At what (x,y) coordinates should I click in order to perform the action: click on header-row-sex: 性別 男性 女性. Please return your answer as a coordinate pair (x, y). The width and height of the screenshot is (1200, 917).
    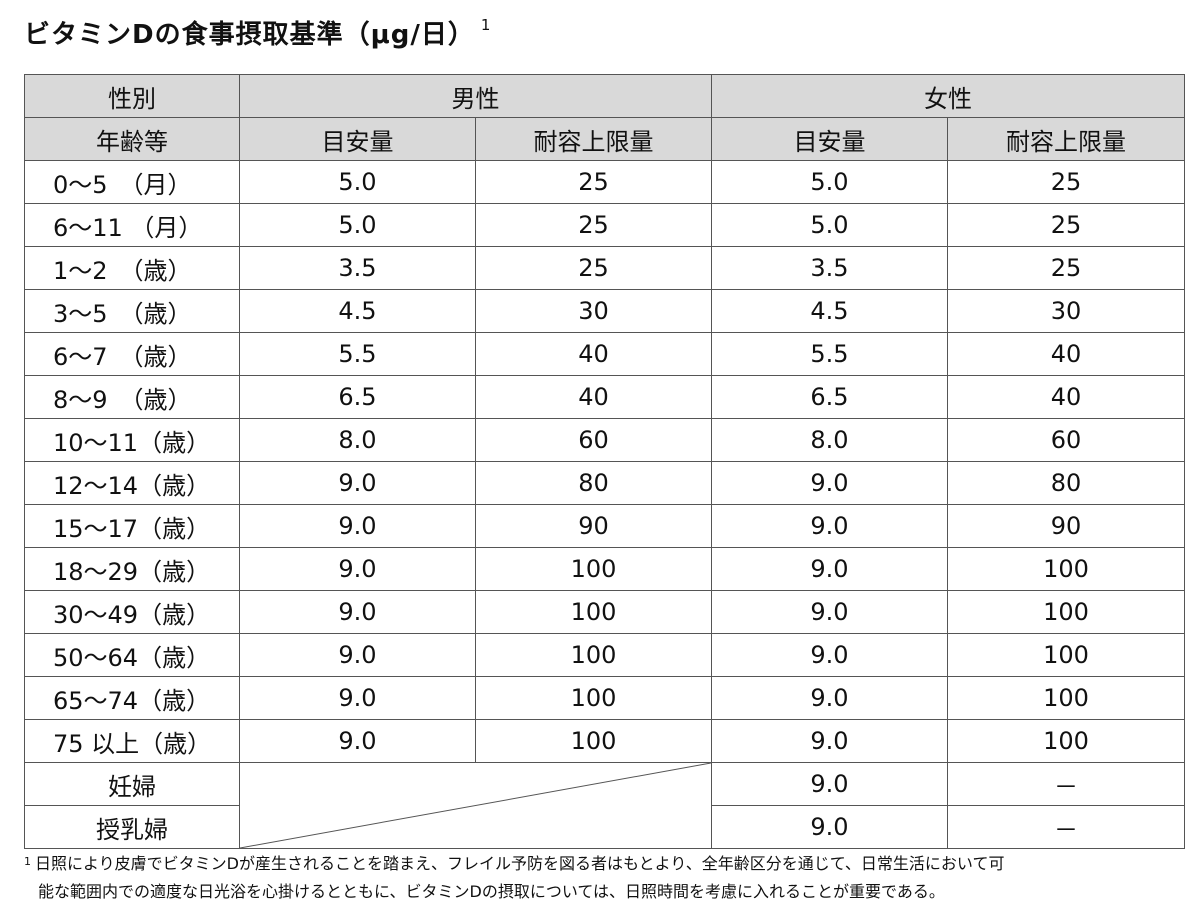
    Looking at the image, I should click on (604, 96).